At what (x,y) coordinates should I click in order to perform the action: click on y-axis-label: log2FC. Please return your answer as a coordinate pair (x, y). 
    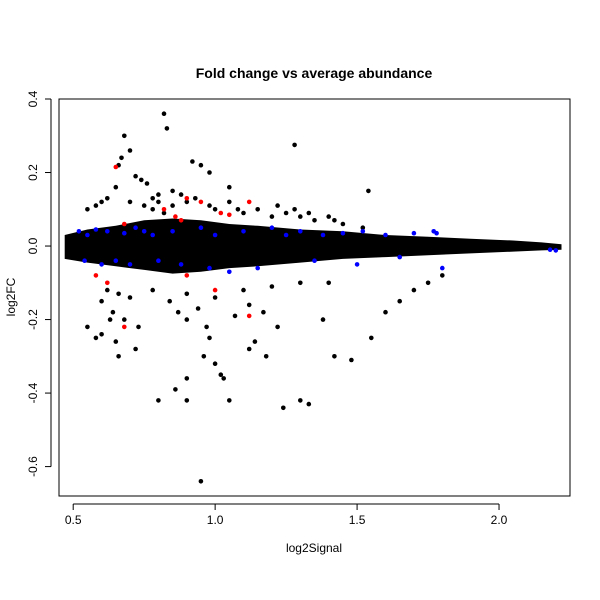
    Looking at the image, I should click on (11, 296).